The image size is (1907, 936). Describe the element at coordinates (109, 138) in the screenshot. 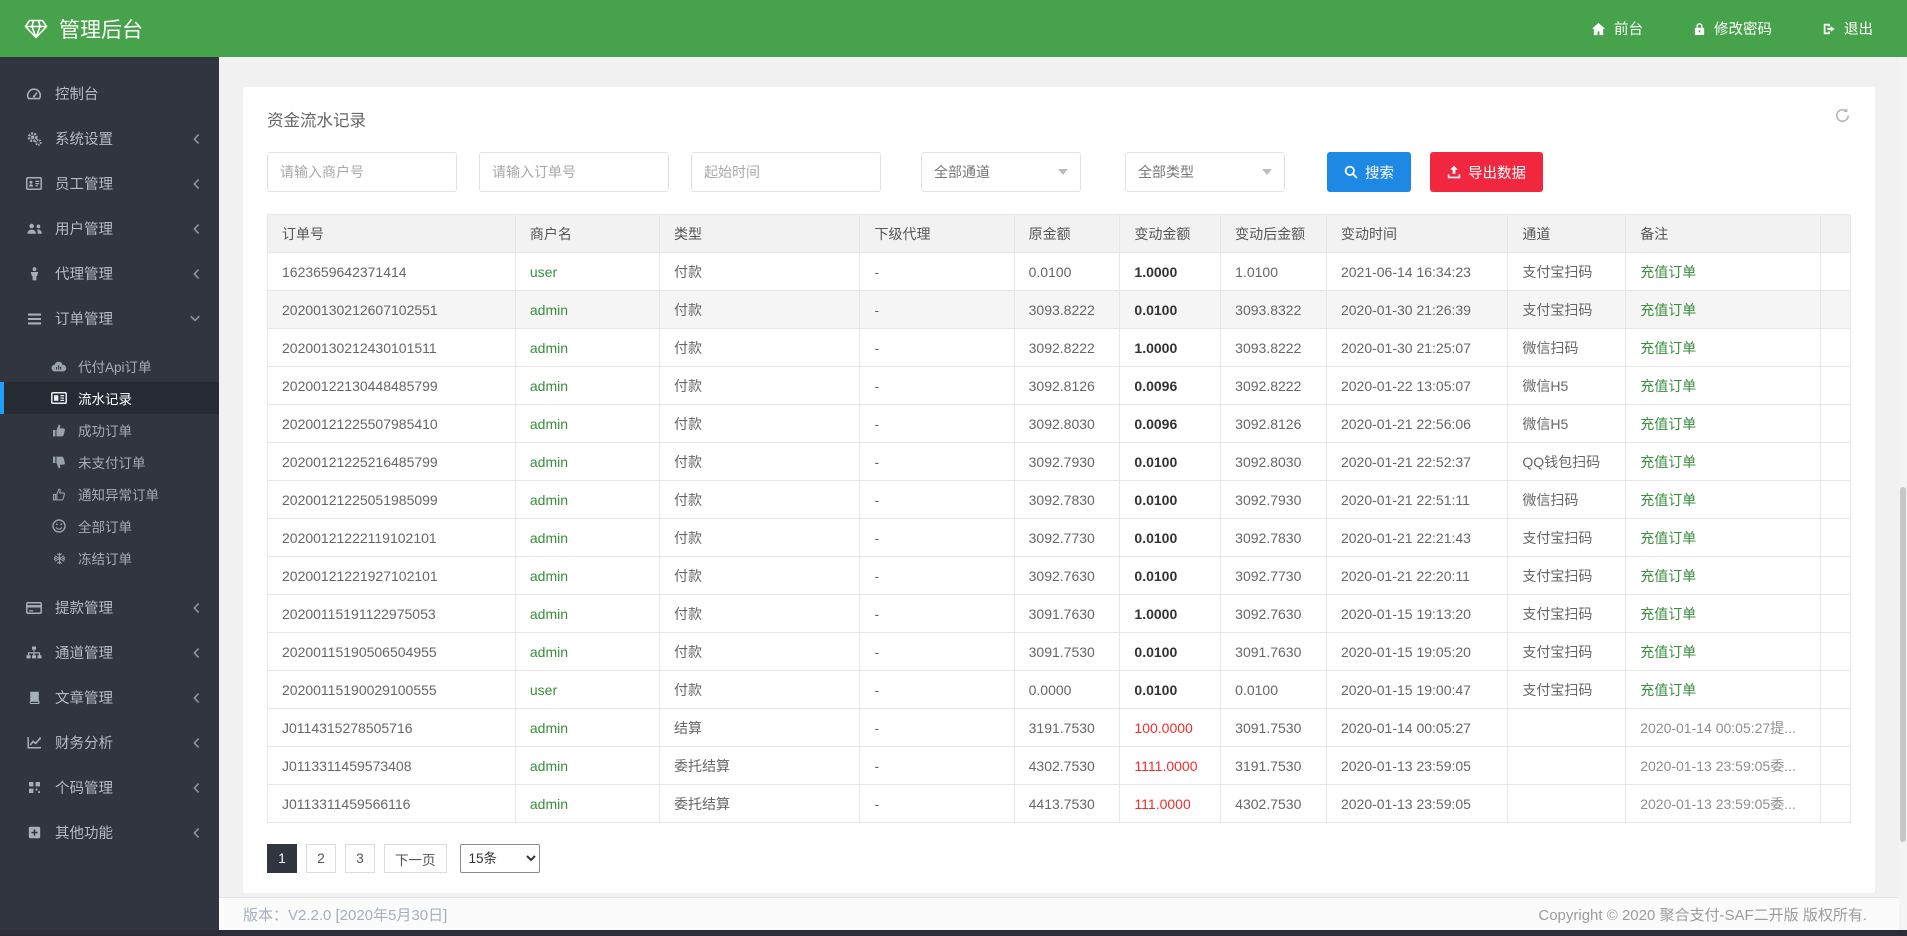

I see `sidebar-item-system-settings: 系统设置` at that location.